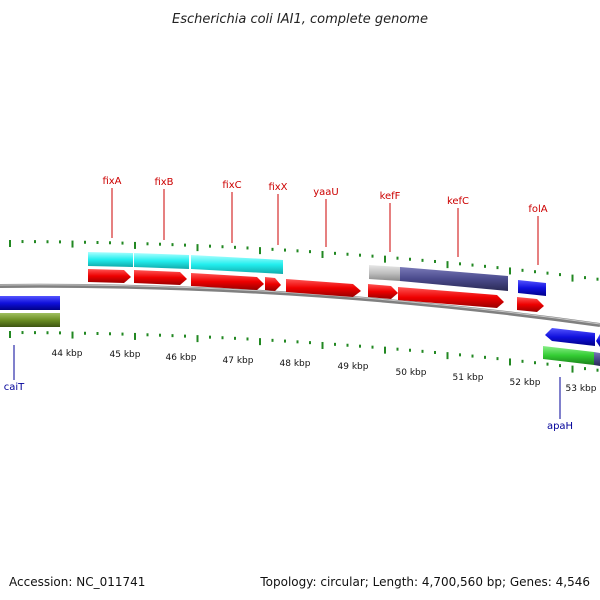  What do you see at coordinates (537, 209) in the screenshot?
I see `gene-label-folA: folA` at bounding box center [537, 209].